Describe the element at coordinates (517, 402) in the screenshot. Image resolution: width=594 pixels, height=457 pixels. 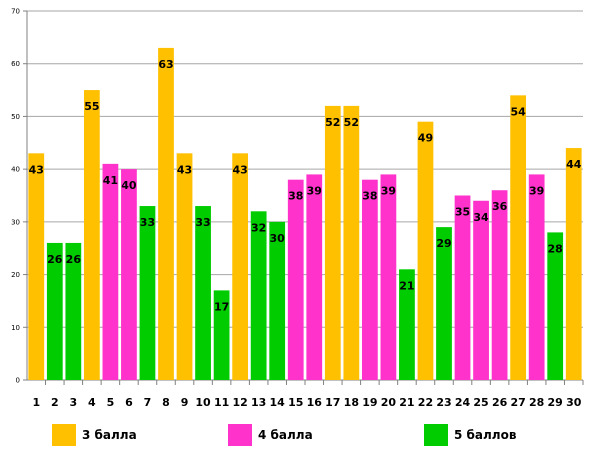
I see `x-tick-label: 27` at that location.